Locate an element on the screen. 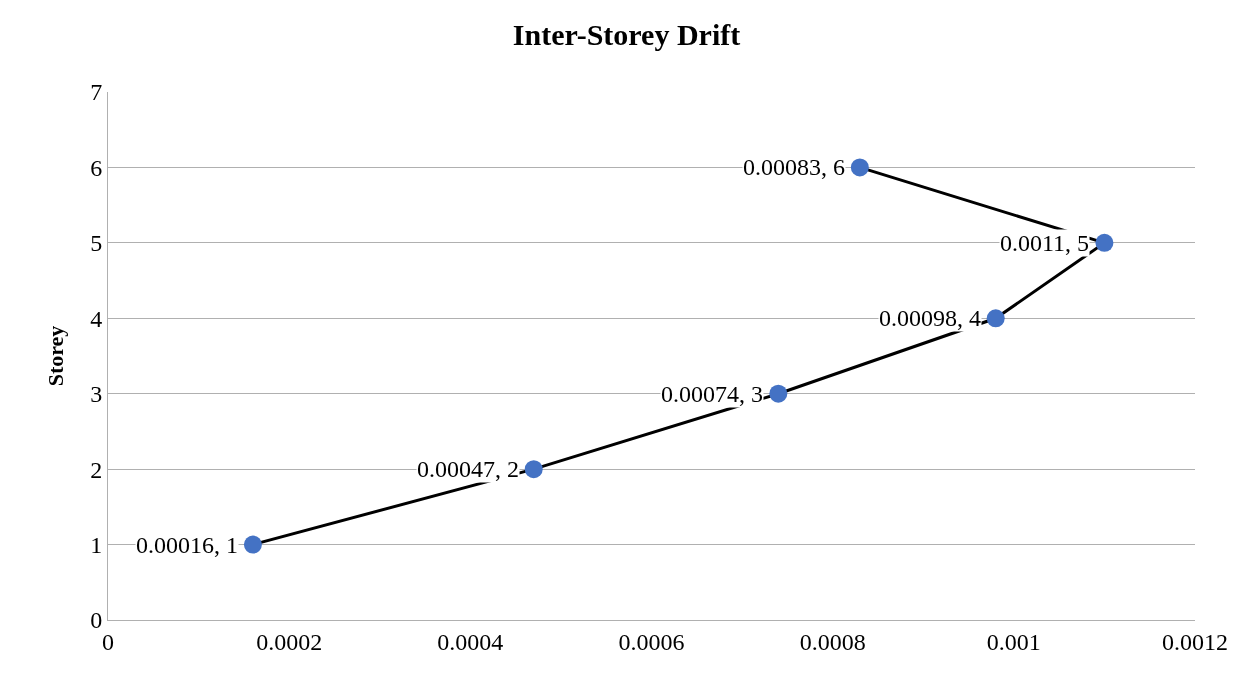 The width and height of the screenshot is (1253, 699). data-label: 0.00098, 4 is located at coordinates (930, 318).